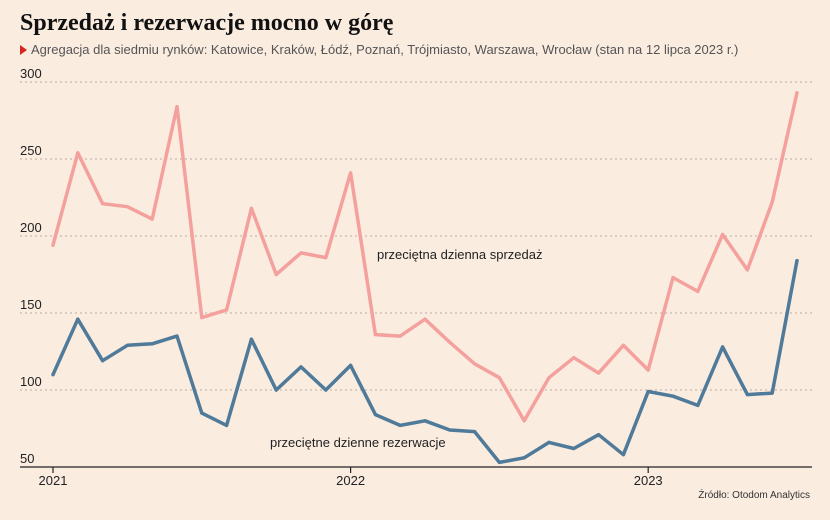 Image resolution: width=830 pixels, height=520 pixels. Describe the element at coordinates (27, 458) in the screenshot. I see `y-tick-label-50: 50` at that location.